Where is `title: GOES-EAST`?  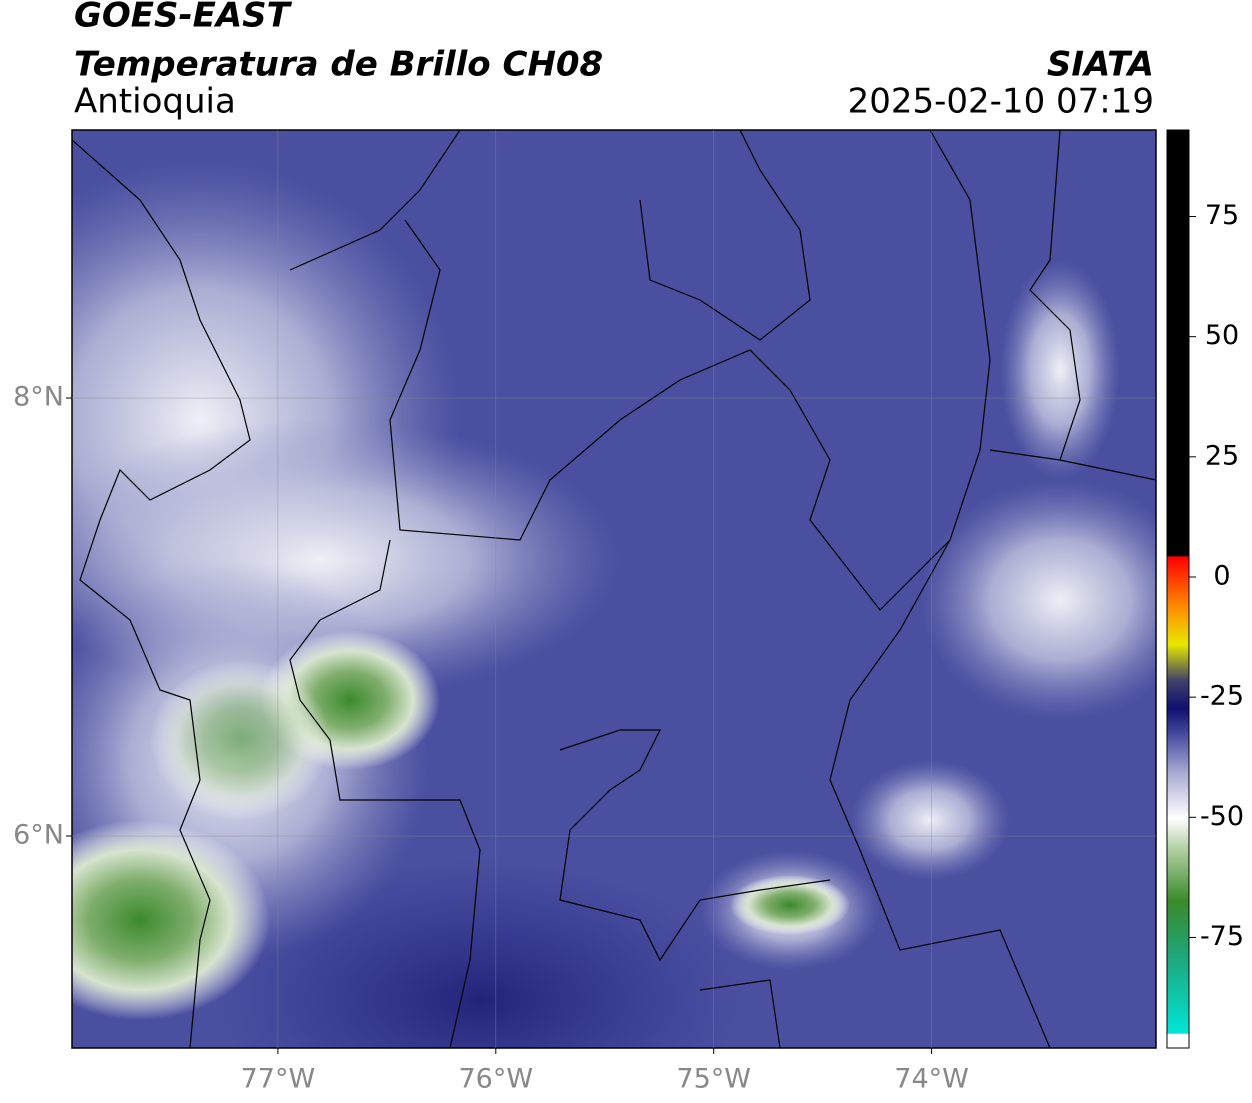
title: GOES-EAST is located at coordinates (183, 18).